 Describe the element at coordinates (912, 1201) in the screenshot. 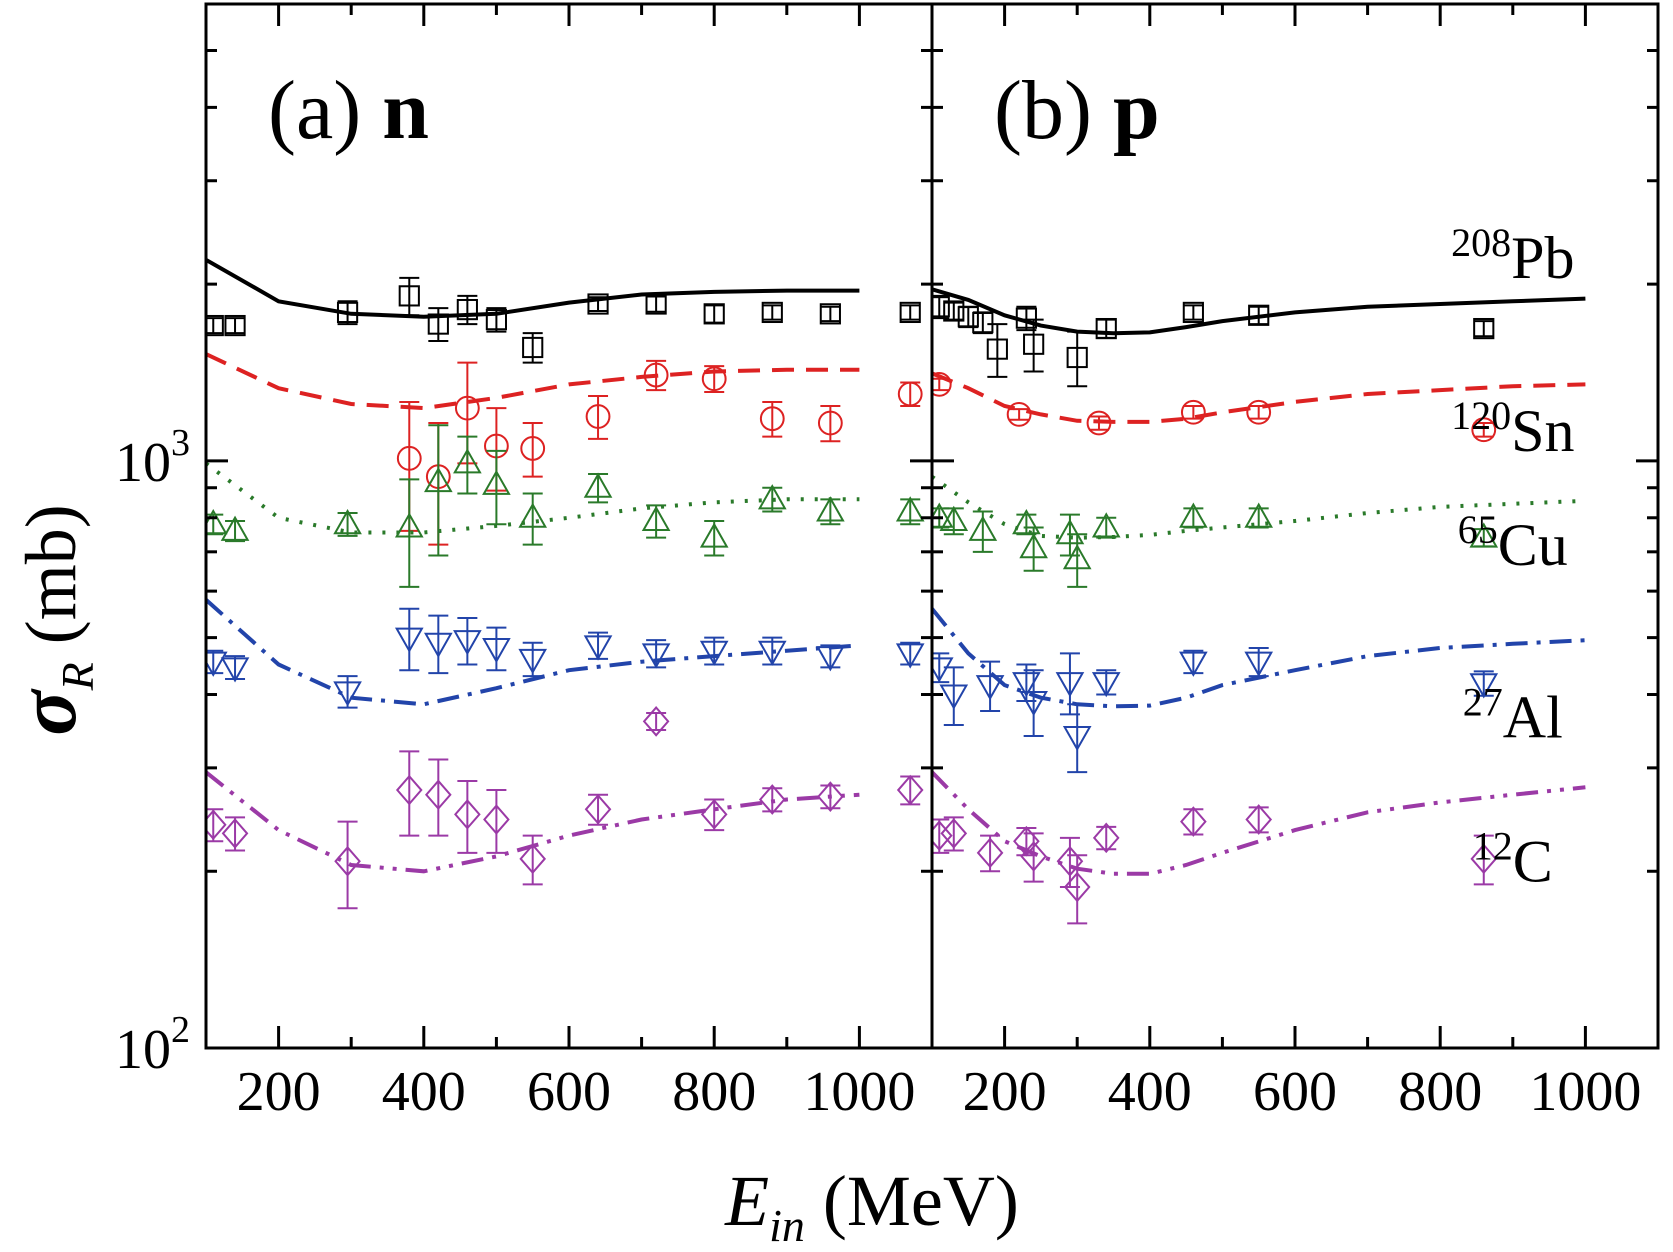

I see `x-axis-unit: (MeV)` at that location.